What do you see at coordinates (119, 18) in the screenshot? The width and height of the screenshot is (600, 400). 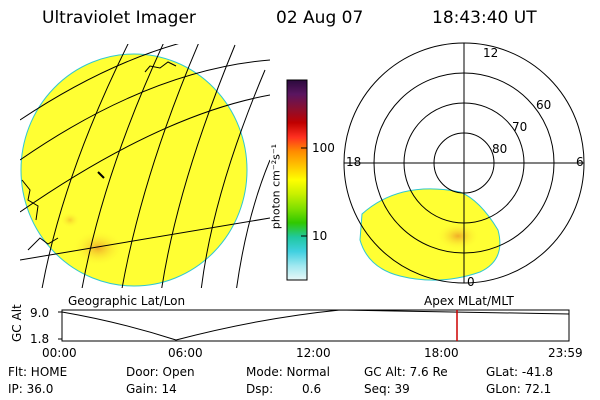 I see `instrument-title: Ultraviolet Imager` at bounding box center [119, 18].